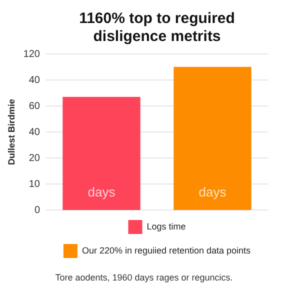  Describe the element at coordinates (167, 250) in the screenshot. I see `legend-label: Our 220% in reguiied retention data points` at that location.